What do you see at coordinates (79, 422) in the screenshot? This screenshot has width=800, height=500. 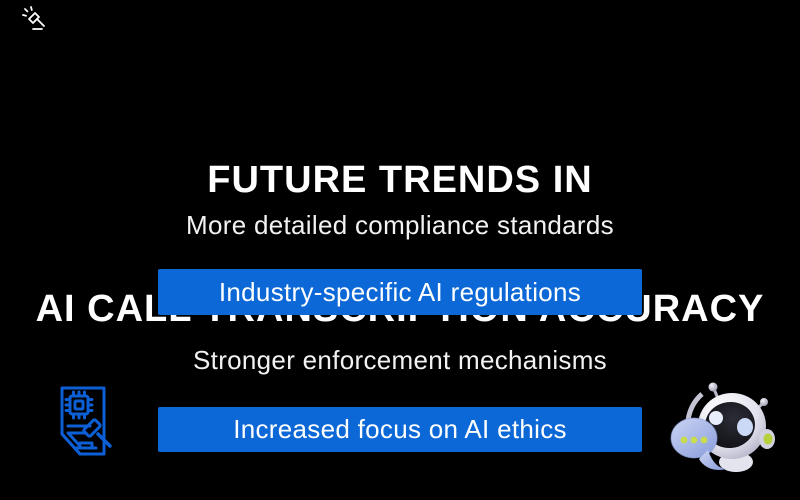 I see `ai-regulation-document-icon` at bounding box center [79, 422].